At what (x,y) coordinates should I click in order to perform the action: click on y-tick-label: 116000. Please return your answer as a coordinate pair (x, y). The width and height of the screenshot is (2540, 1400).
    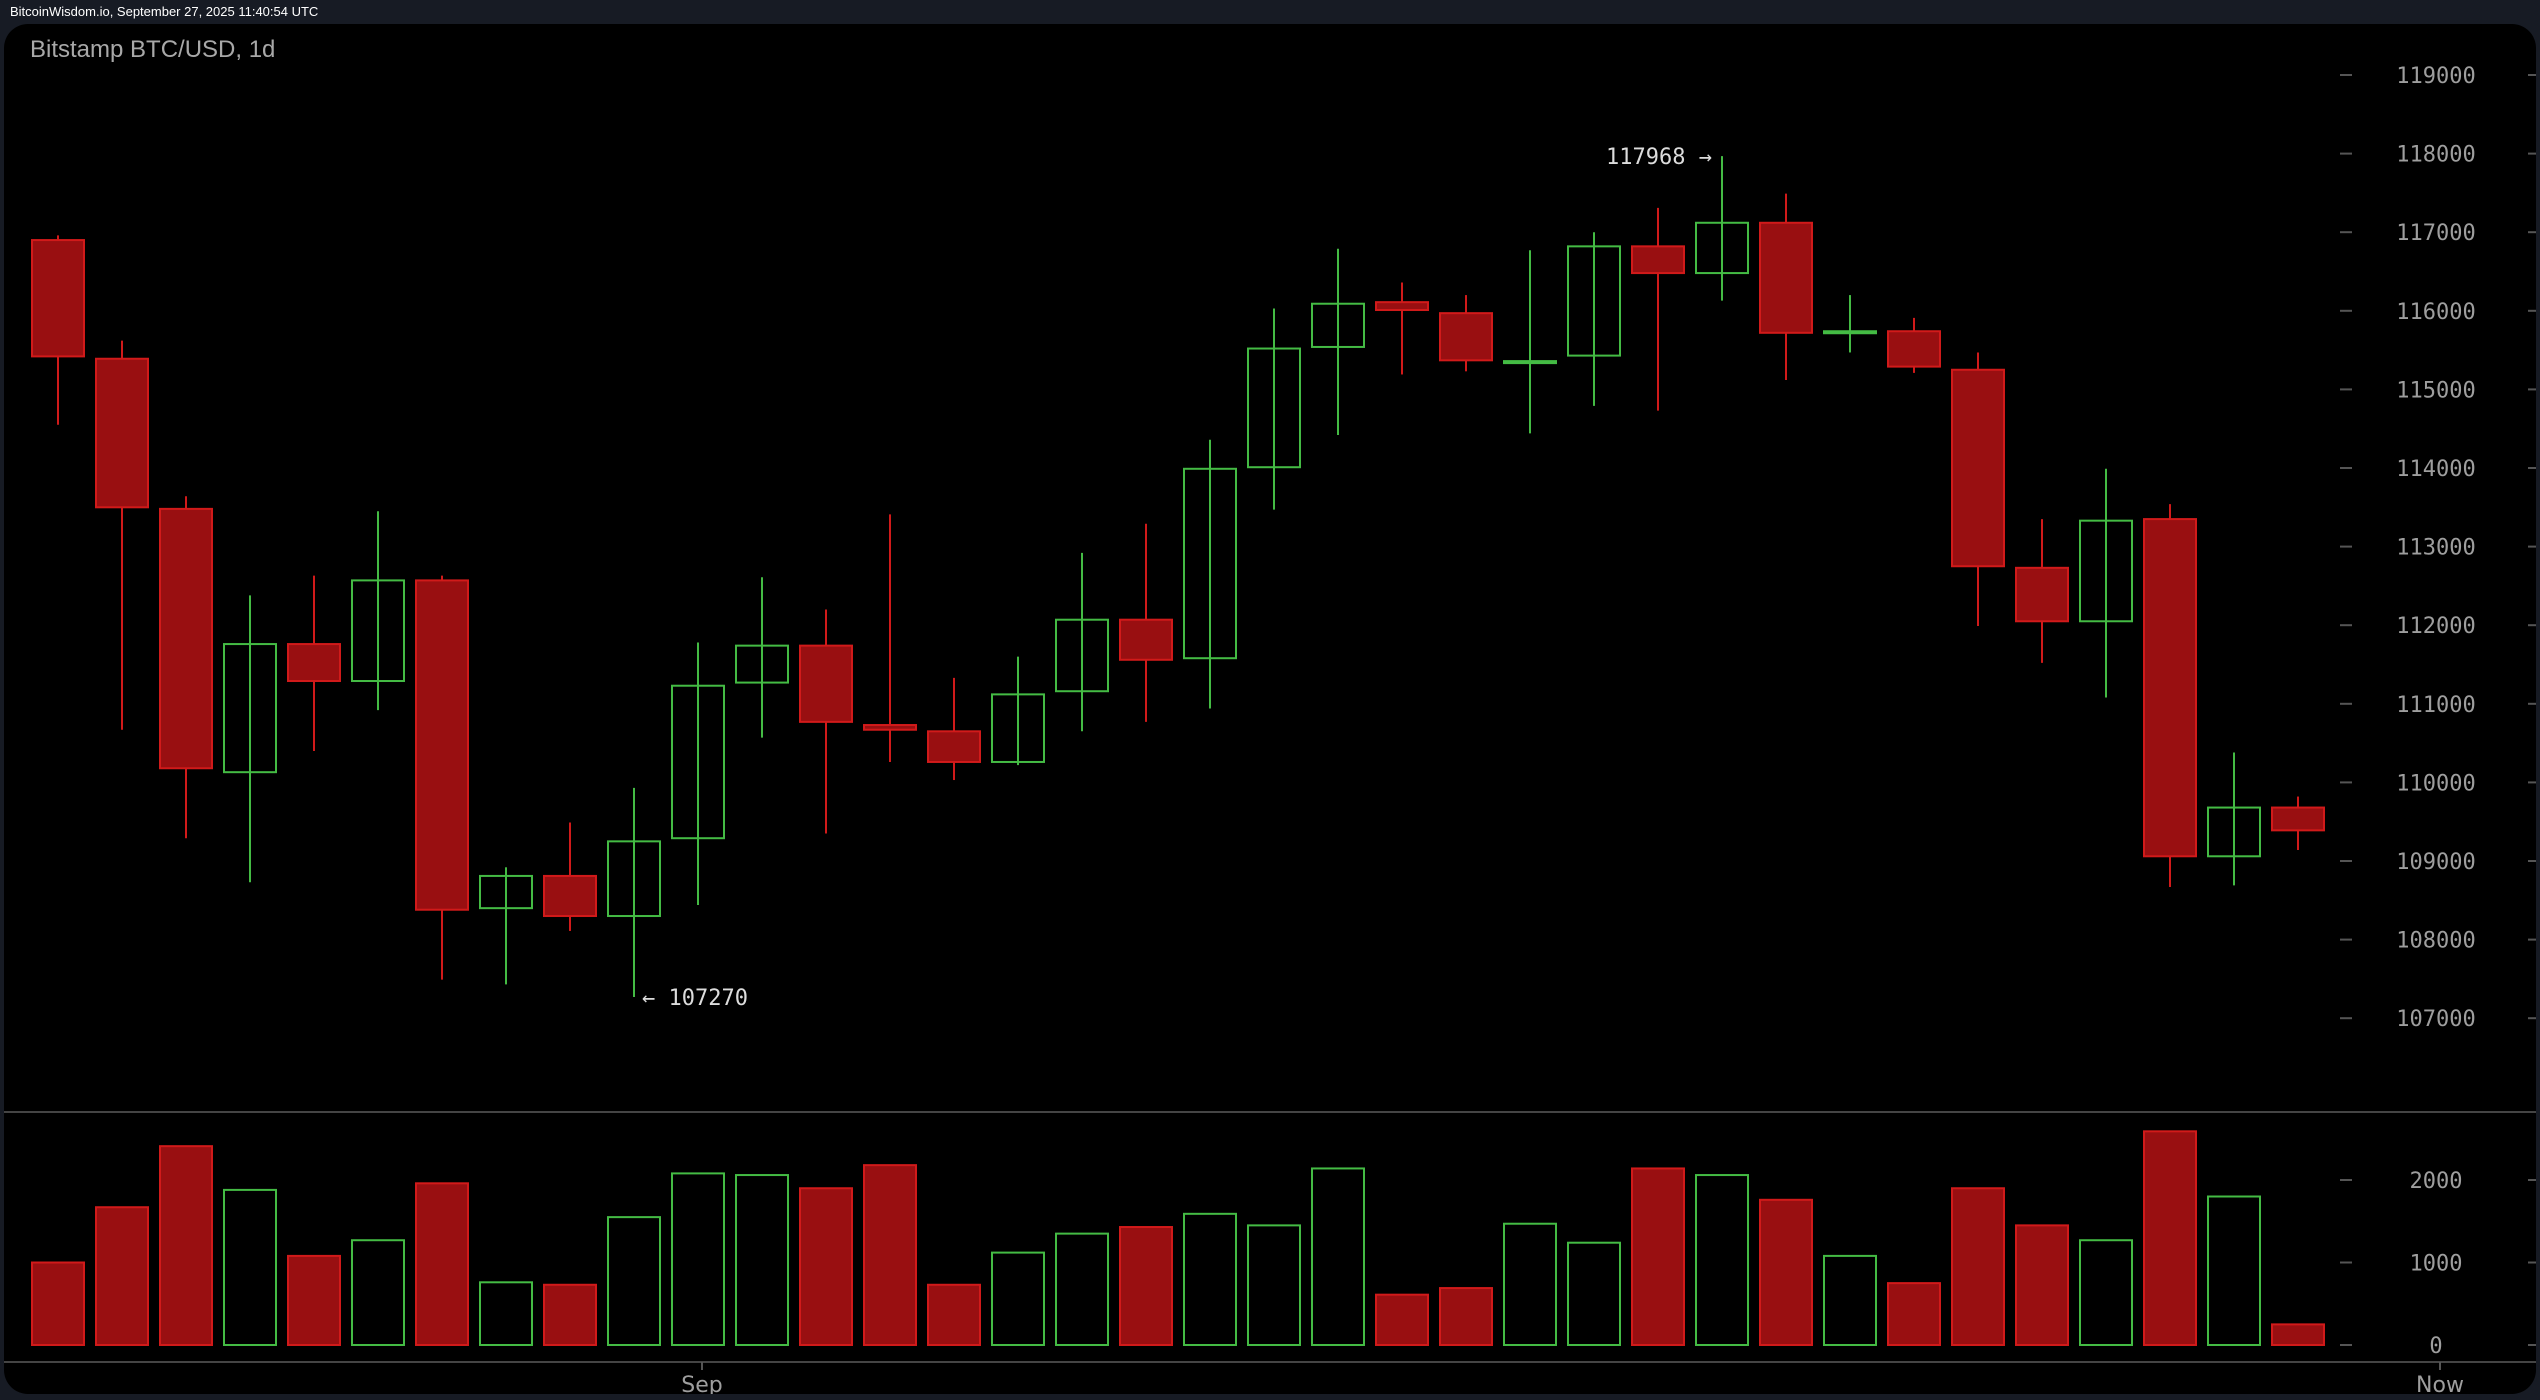
    Looking at the image, I should click on (2435, 312).